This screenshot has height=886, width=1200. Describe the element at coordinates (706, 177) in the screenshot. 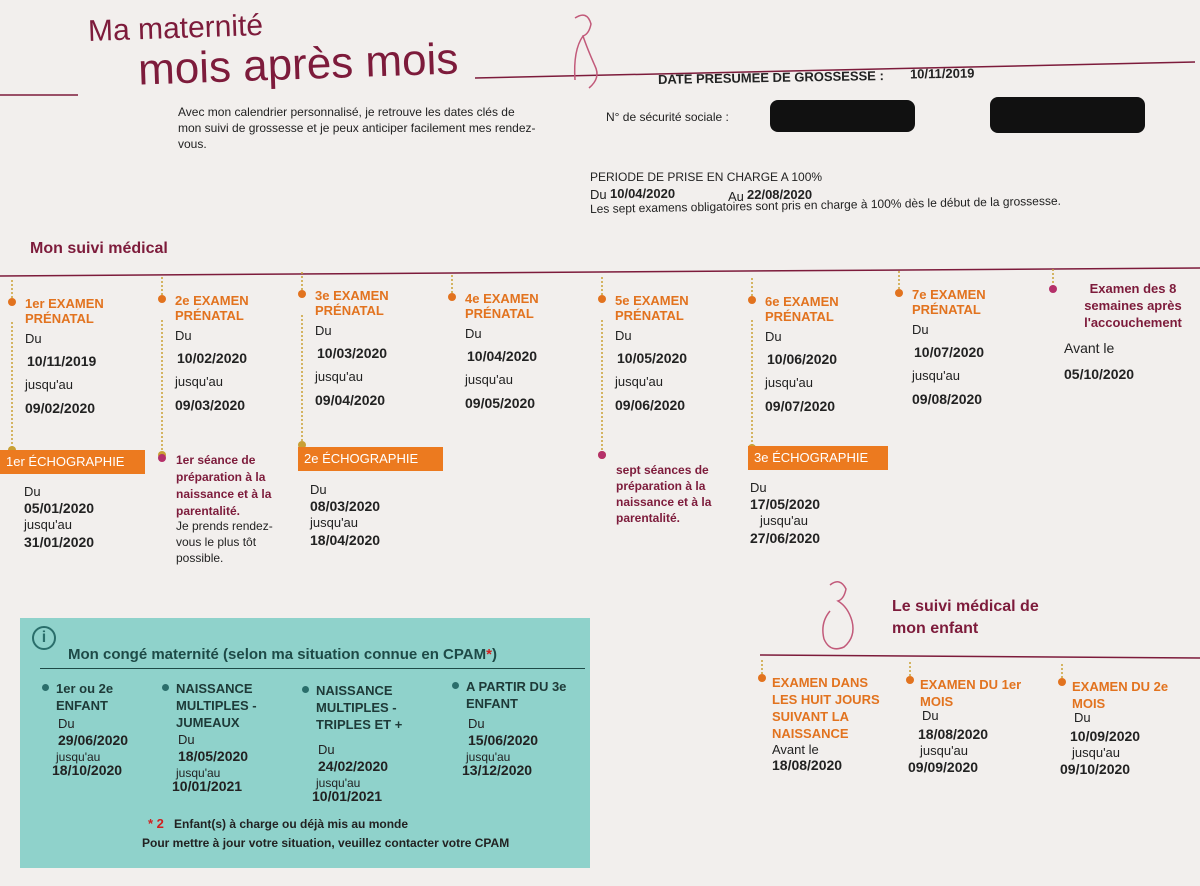

I see `coverage-title: PERIODE DE PRISE EN CHARGE A 100%` at that location.